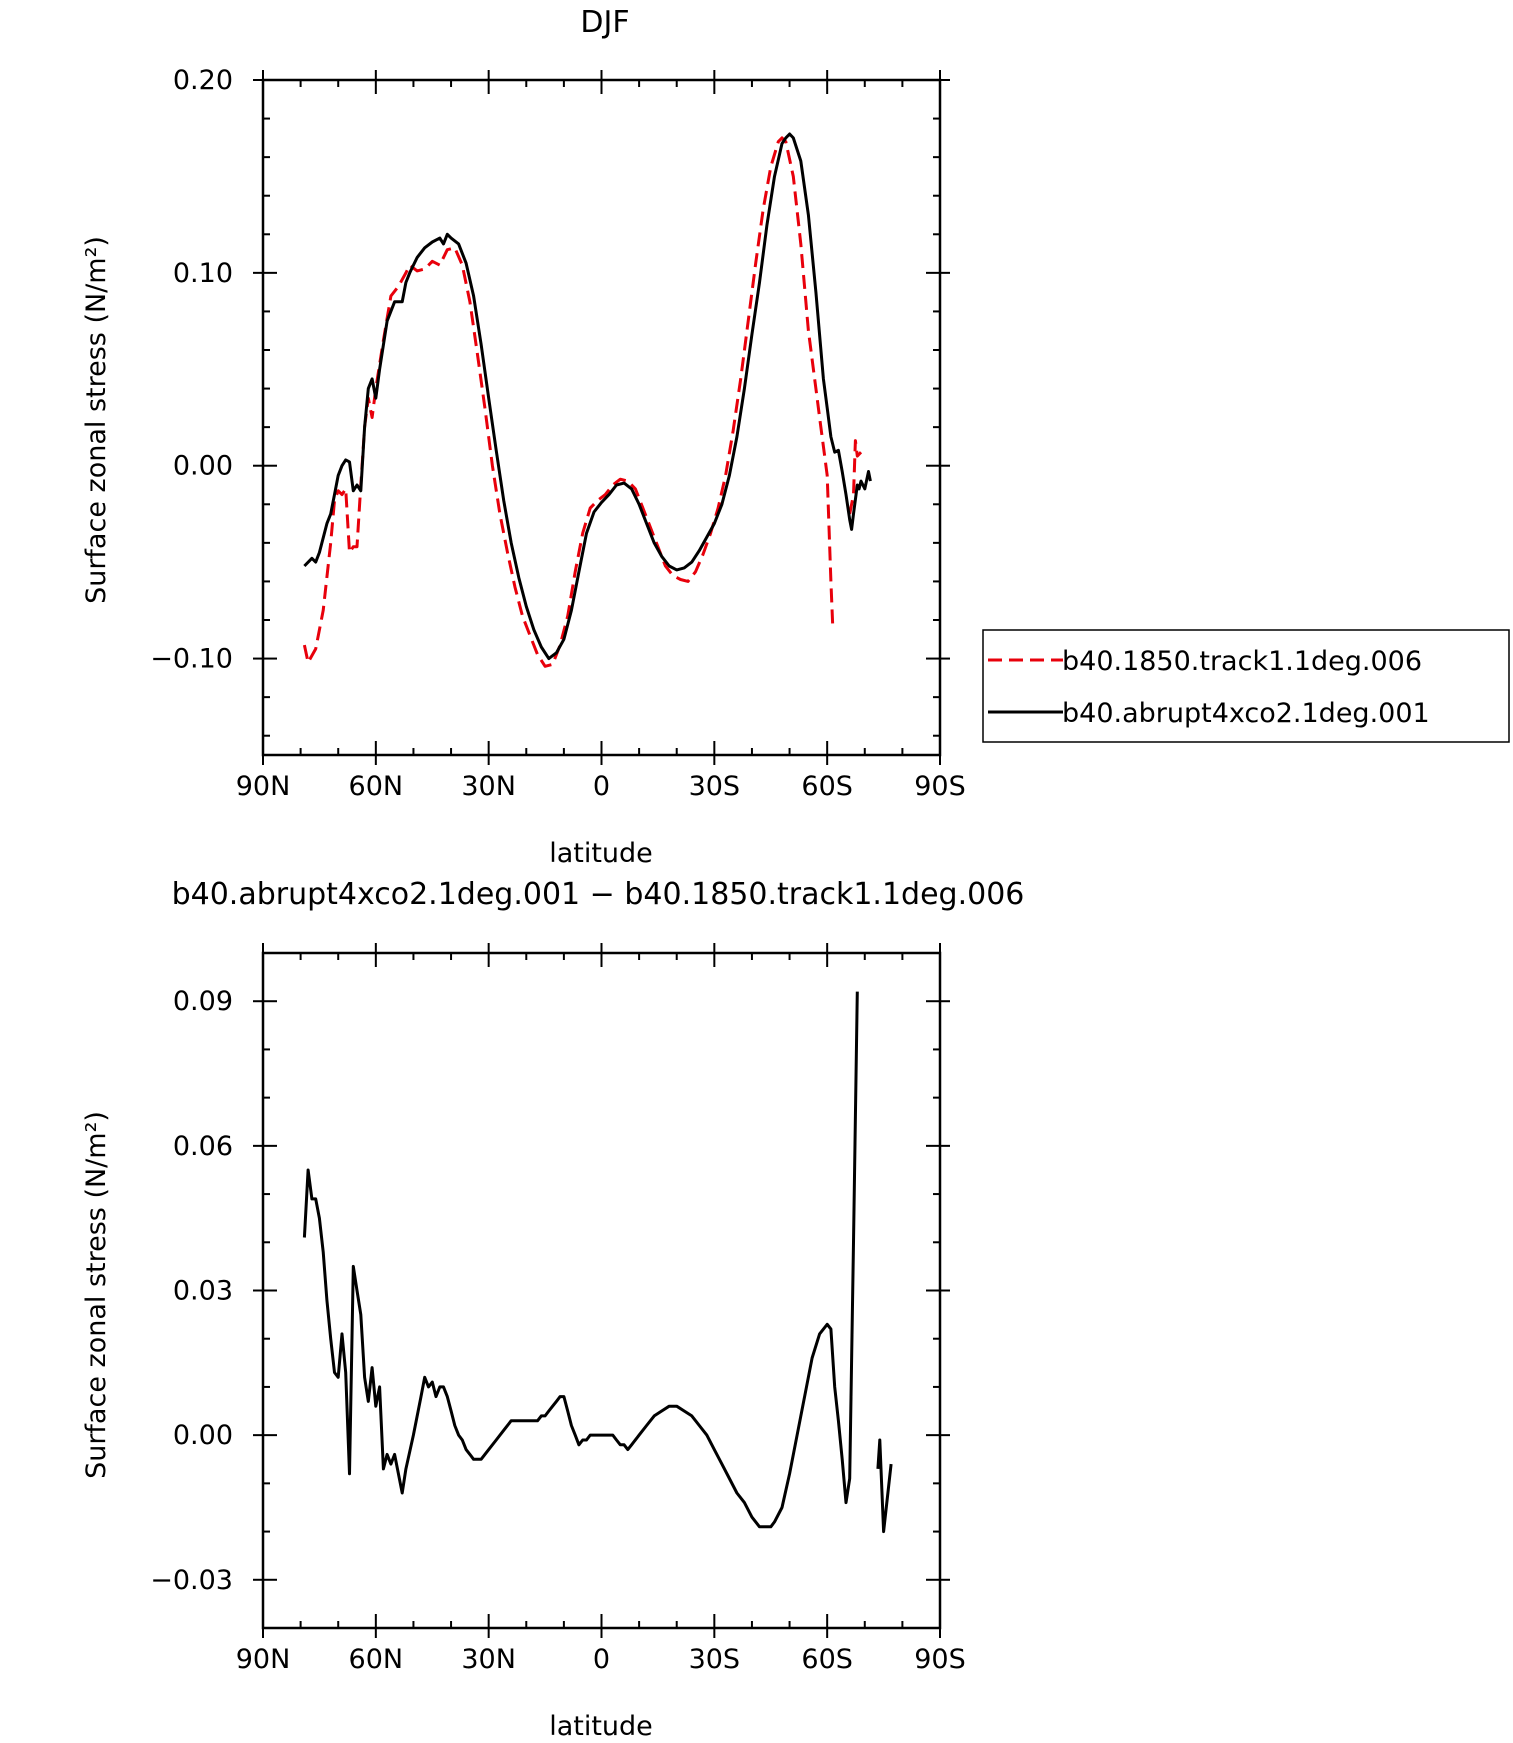  What do you see at coordinates (203, 80) in the screenshot?
I see `y-tick-label: 0.20` at bounding box center [203, 80].